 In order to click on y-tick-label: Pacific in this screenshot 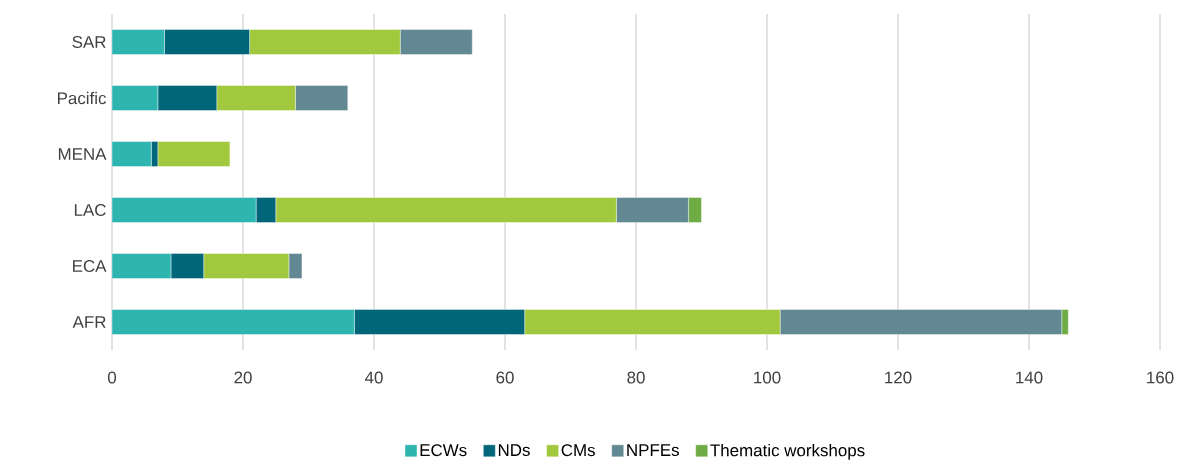, I will do `click(82, 98)`.